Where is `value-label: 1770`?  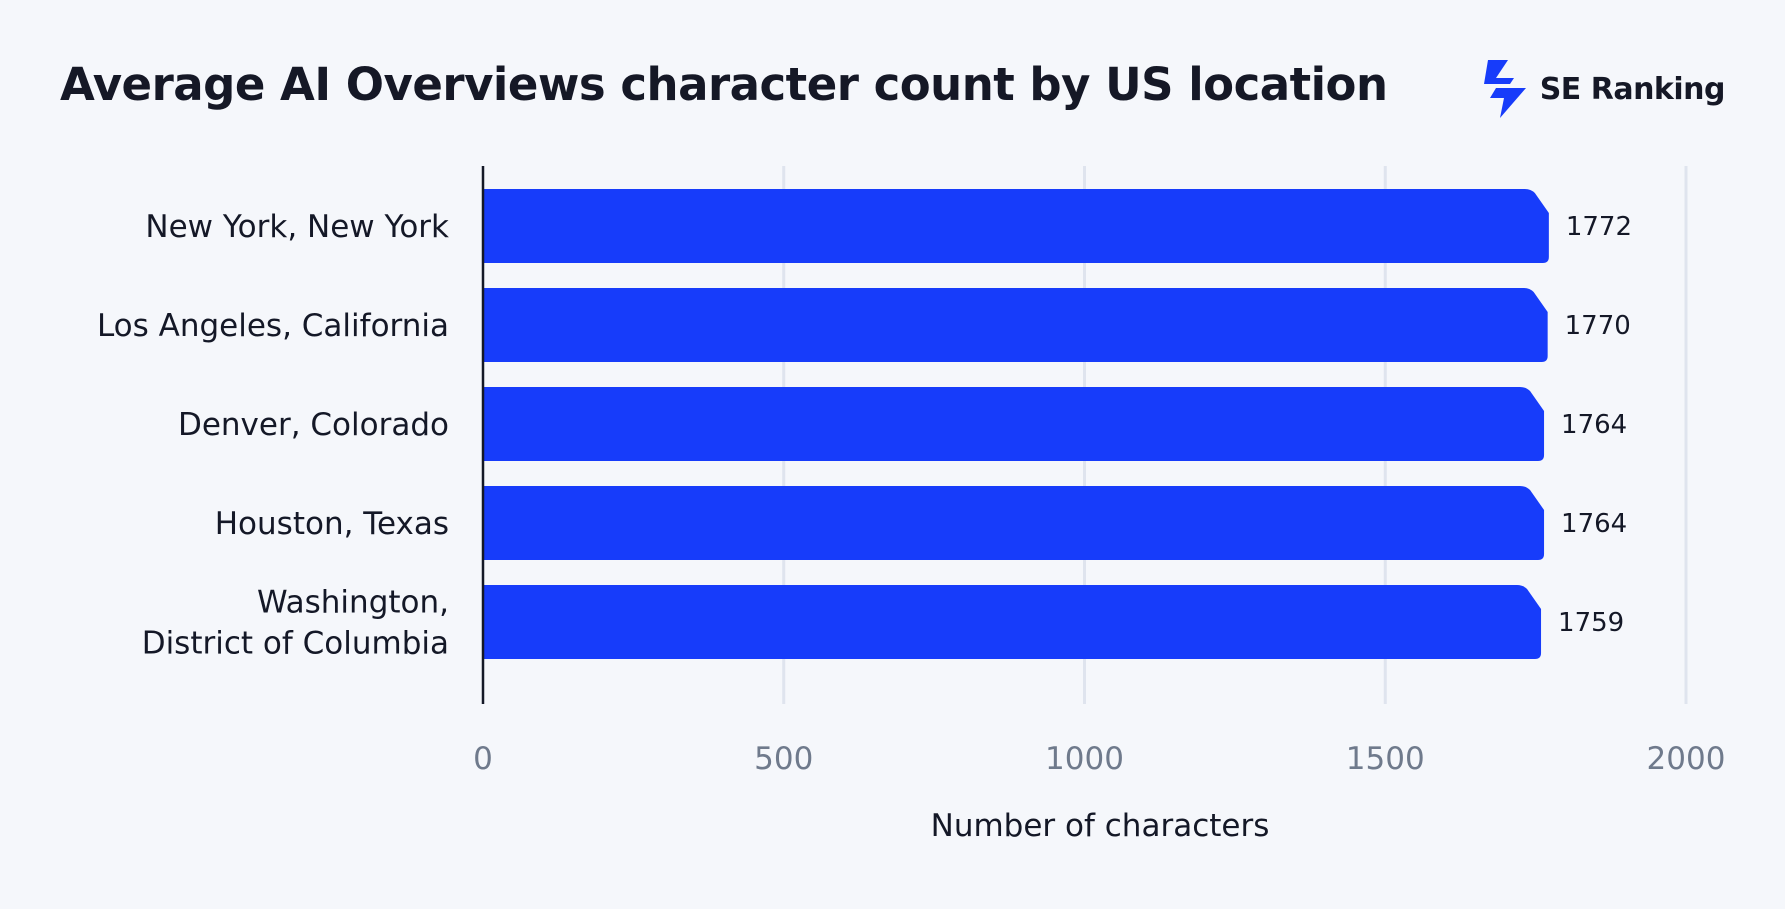 value-label: 1770 is located at coordinates (1598, 326).